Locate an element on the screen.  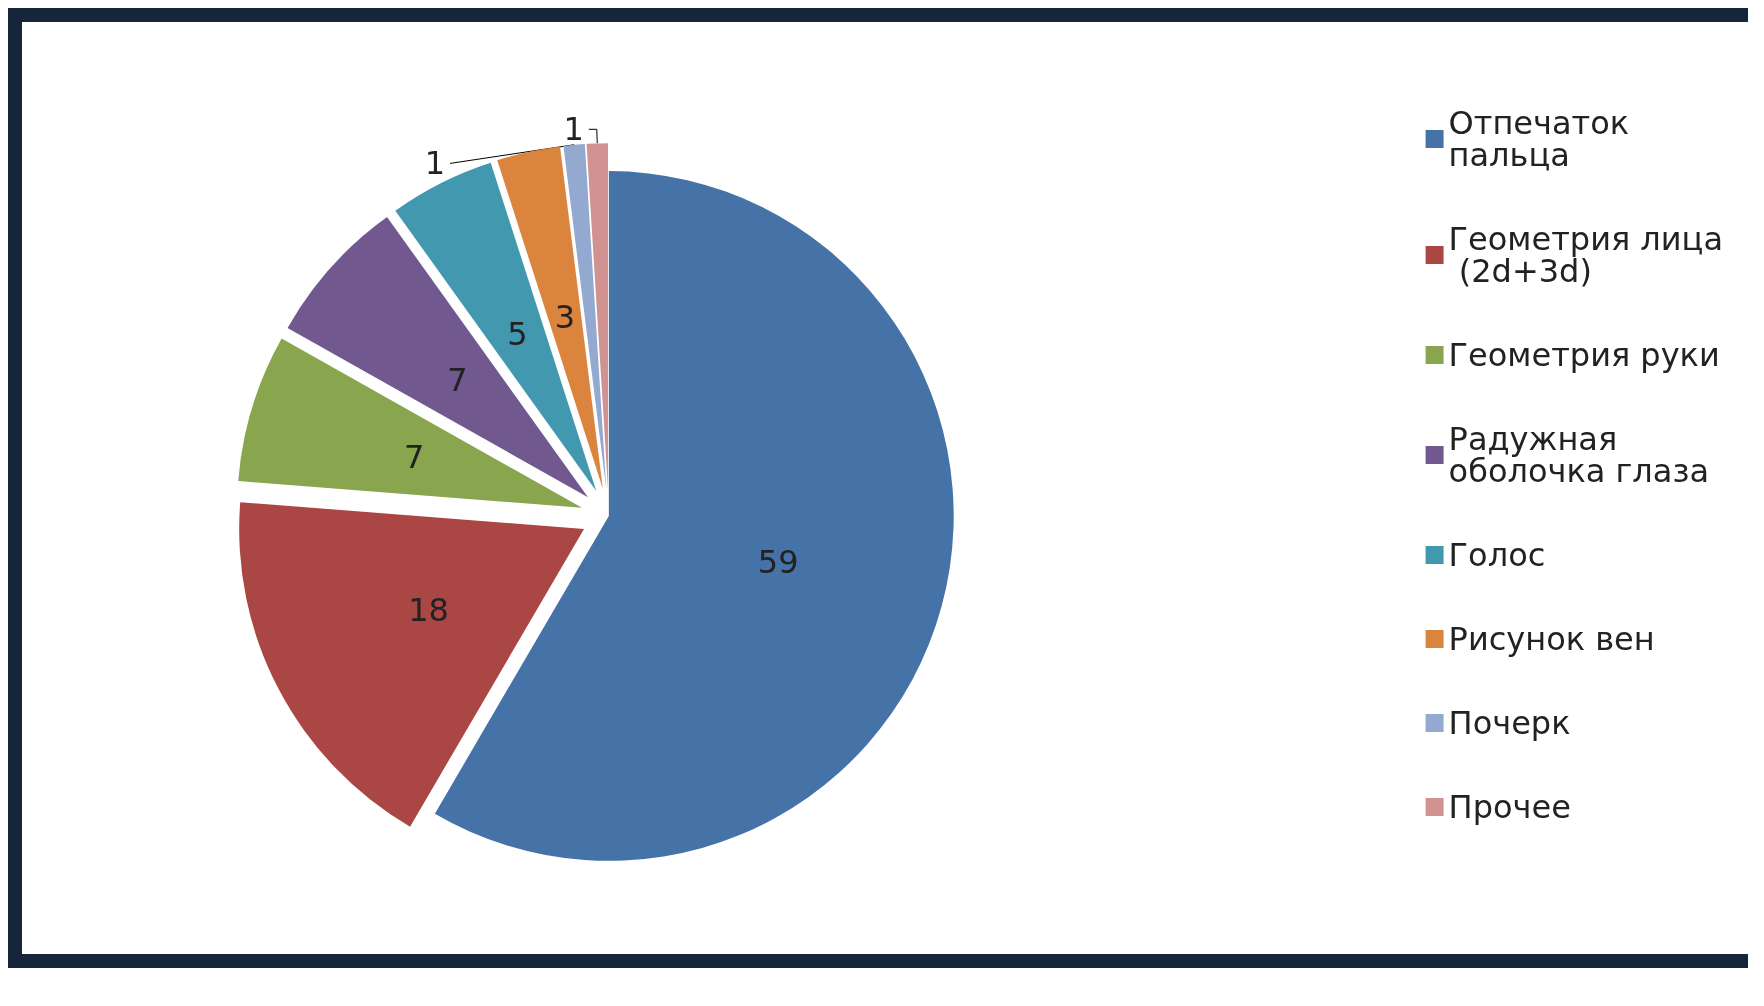
legend-label: Геометрия лица (2d+3d) is located at coordinates (1585, 255).